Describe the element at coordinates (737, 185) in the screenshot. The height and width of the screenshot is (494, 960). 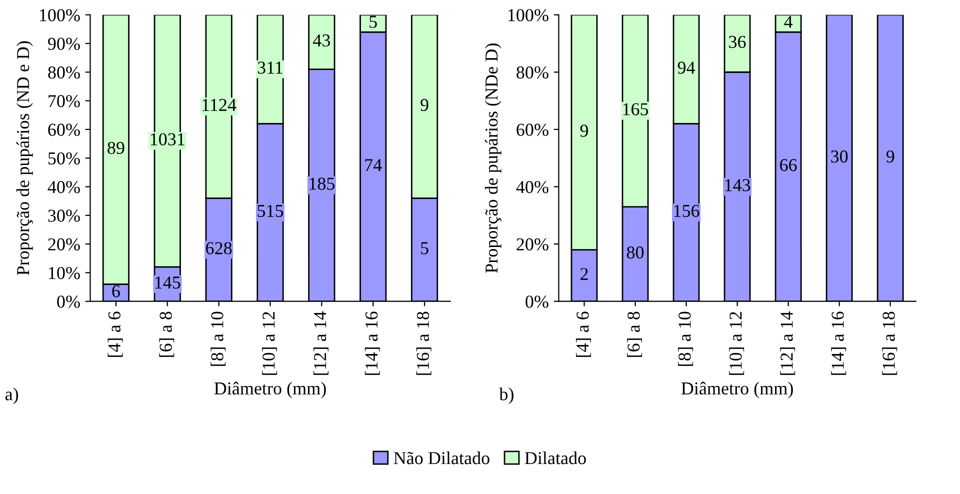
I see `annotation: 143` at that location.